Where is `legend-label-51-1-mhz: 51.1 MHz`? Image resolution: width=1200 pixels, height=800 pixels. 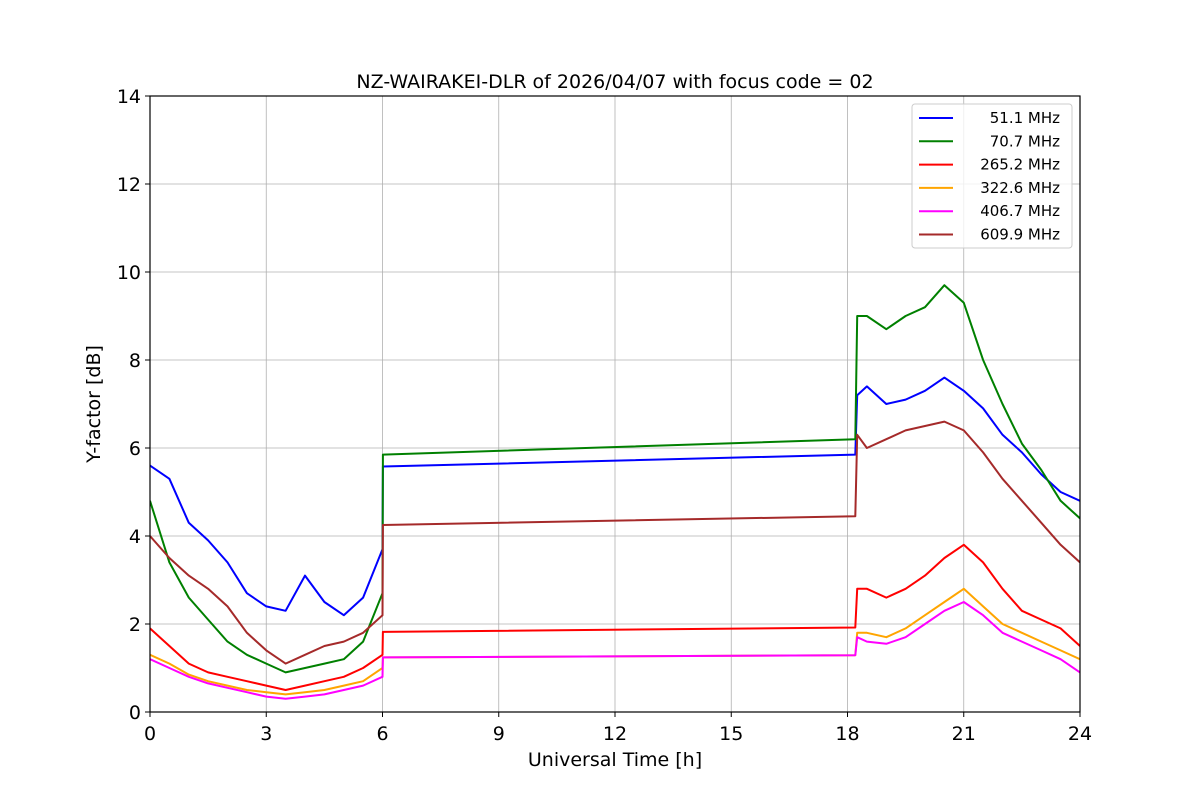 legend-label-51-1-mhz: 51.1 MHz is located at coordinates (1025, 118).